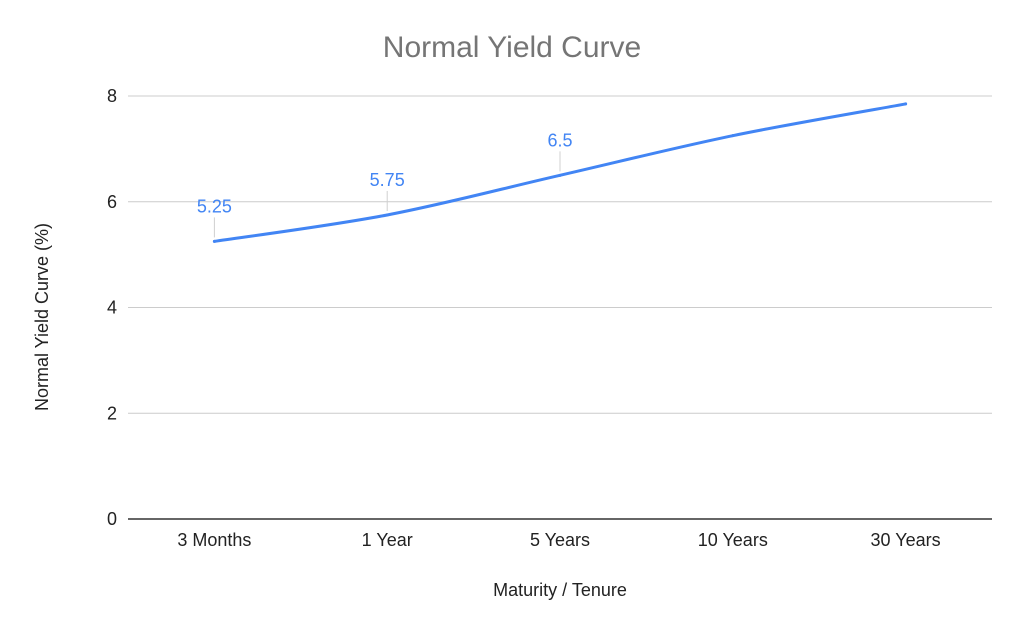  I want to click on data-label-leaders, so click(387, 194).